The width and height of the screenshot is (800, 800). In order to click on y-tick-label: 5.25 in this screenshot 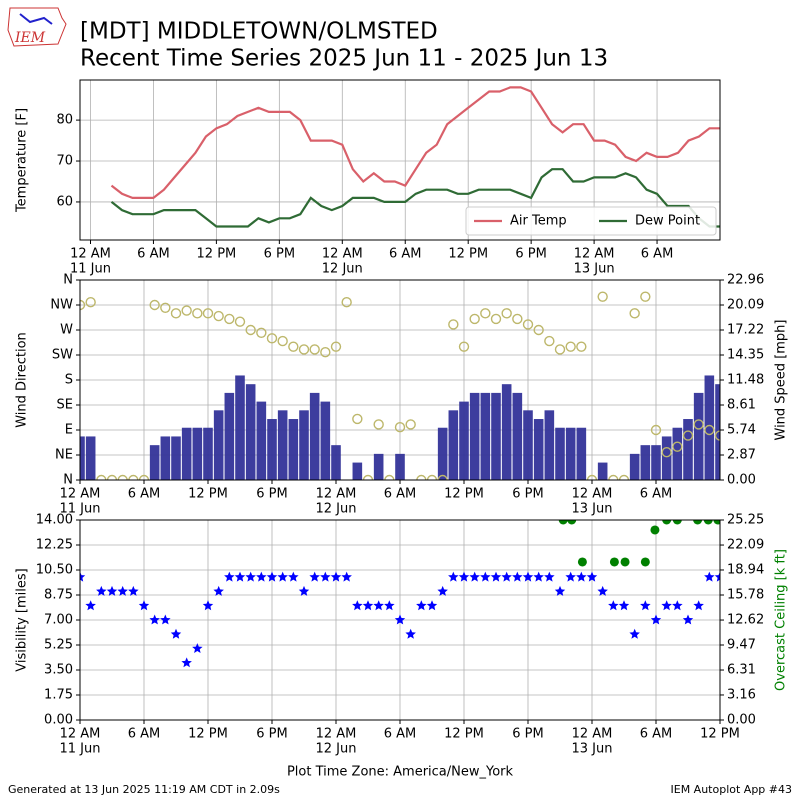, I will do `click(58, 645)`.